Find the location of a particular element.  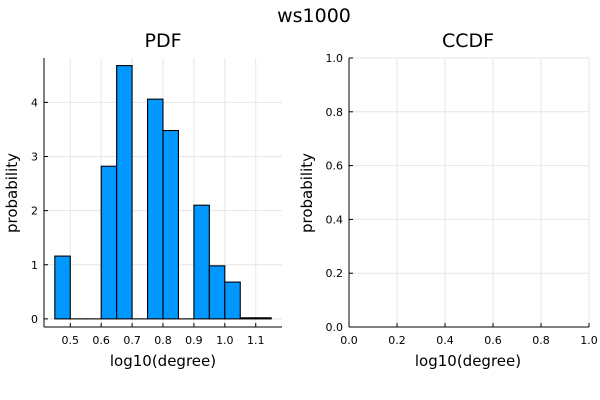

ccdf-y-tick-label: 0.2 is located at coordinates (335, 273).